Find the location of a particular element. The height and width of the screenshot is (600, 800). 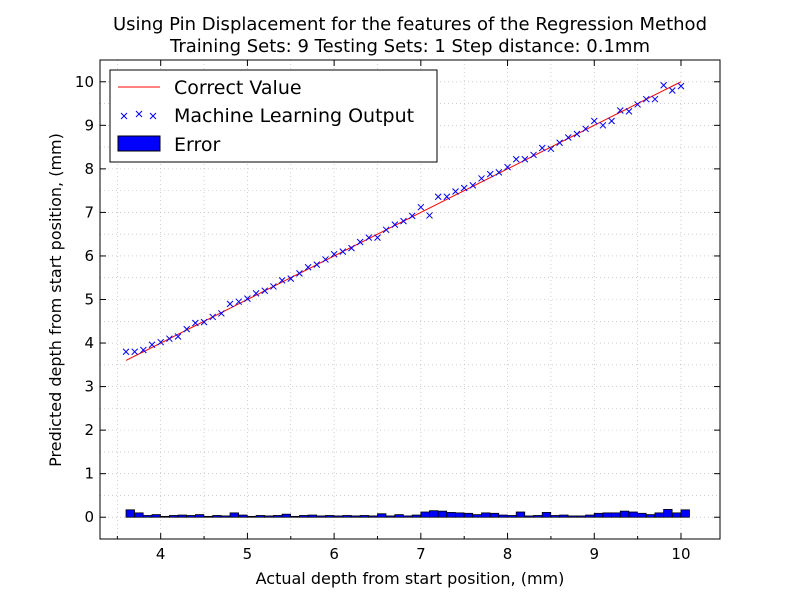

legend-marker-swatch is located at coordinates (138, 115).